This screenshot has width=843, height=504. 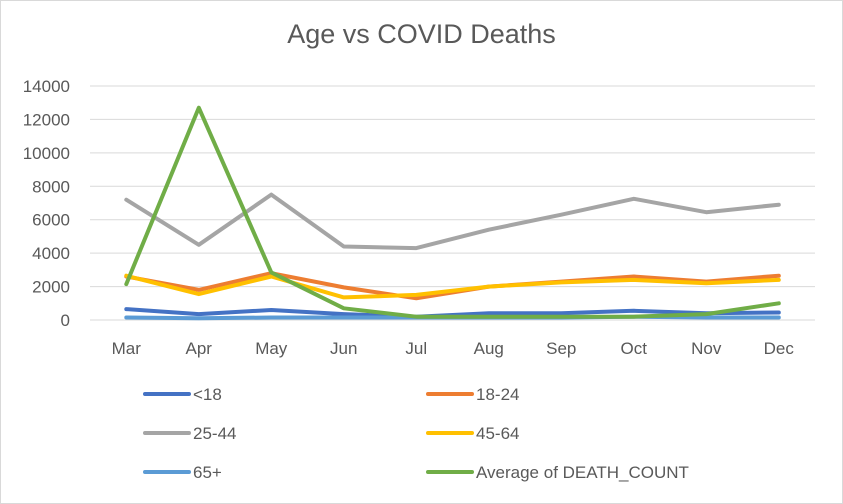 What do you see at coordinates (779, 348) in the screenshot?
I see `x-tick-label: Dec` at bounding box center [779, 348].